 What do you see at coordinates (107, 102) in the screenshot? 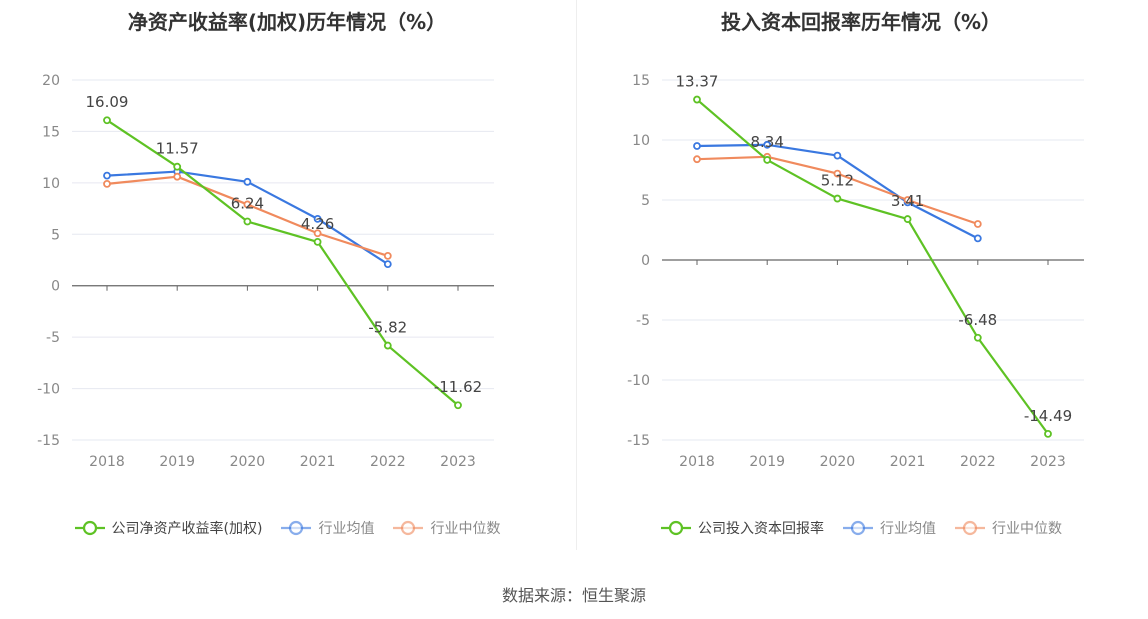
I see `roe-data-label: 16.09` at bounding box center [107, 102].